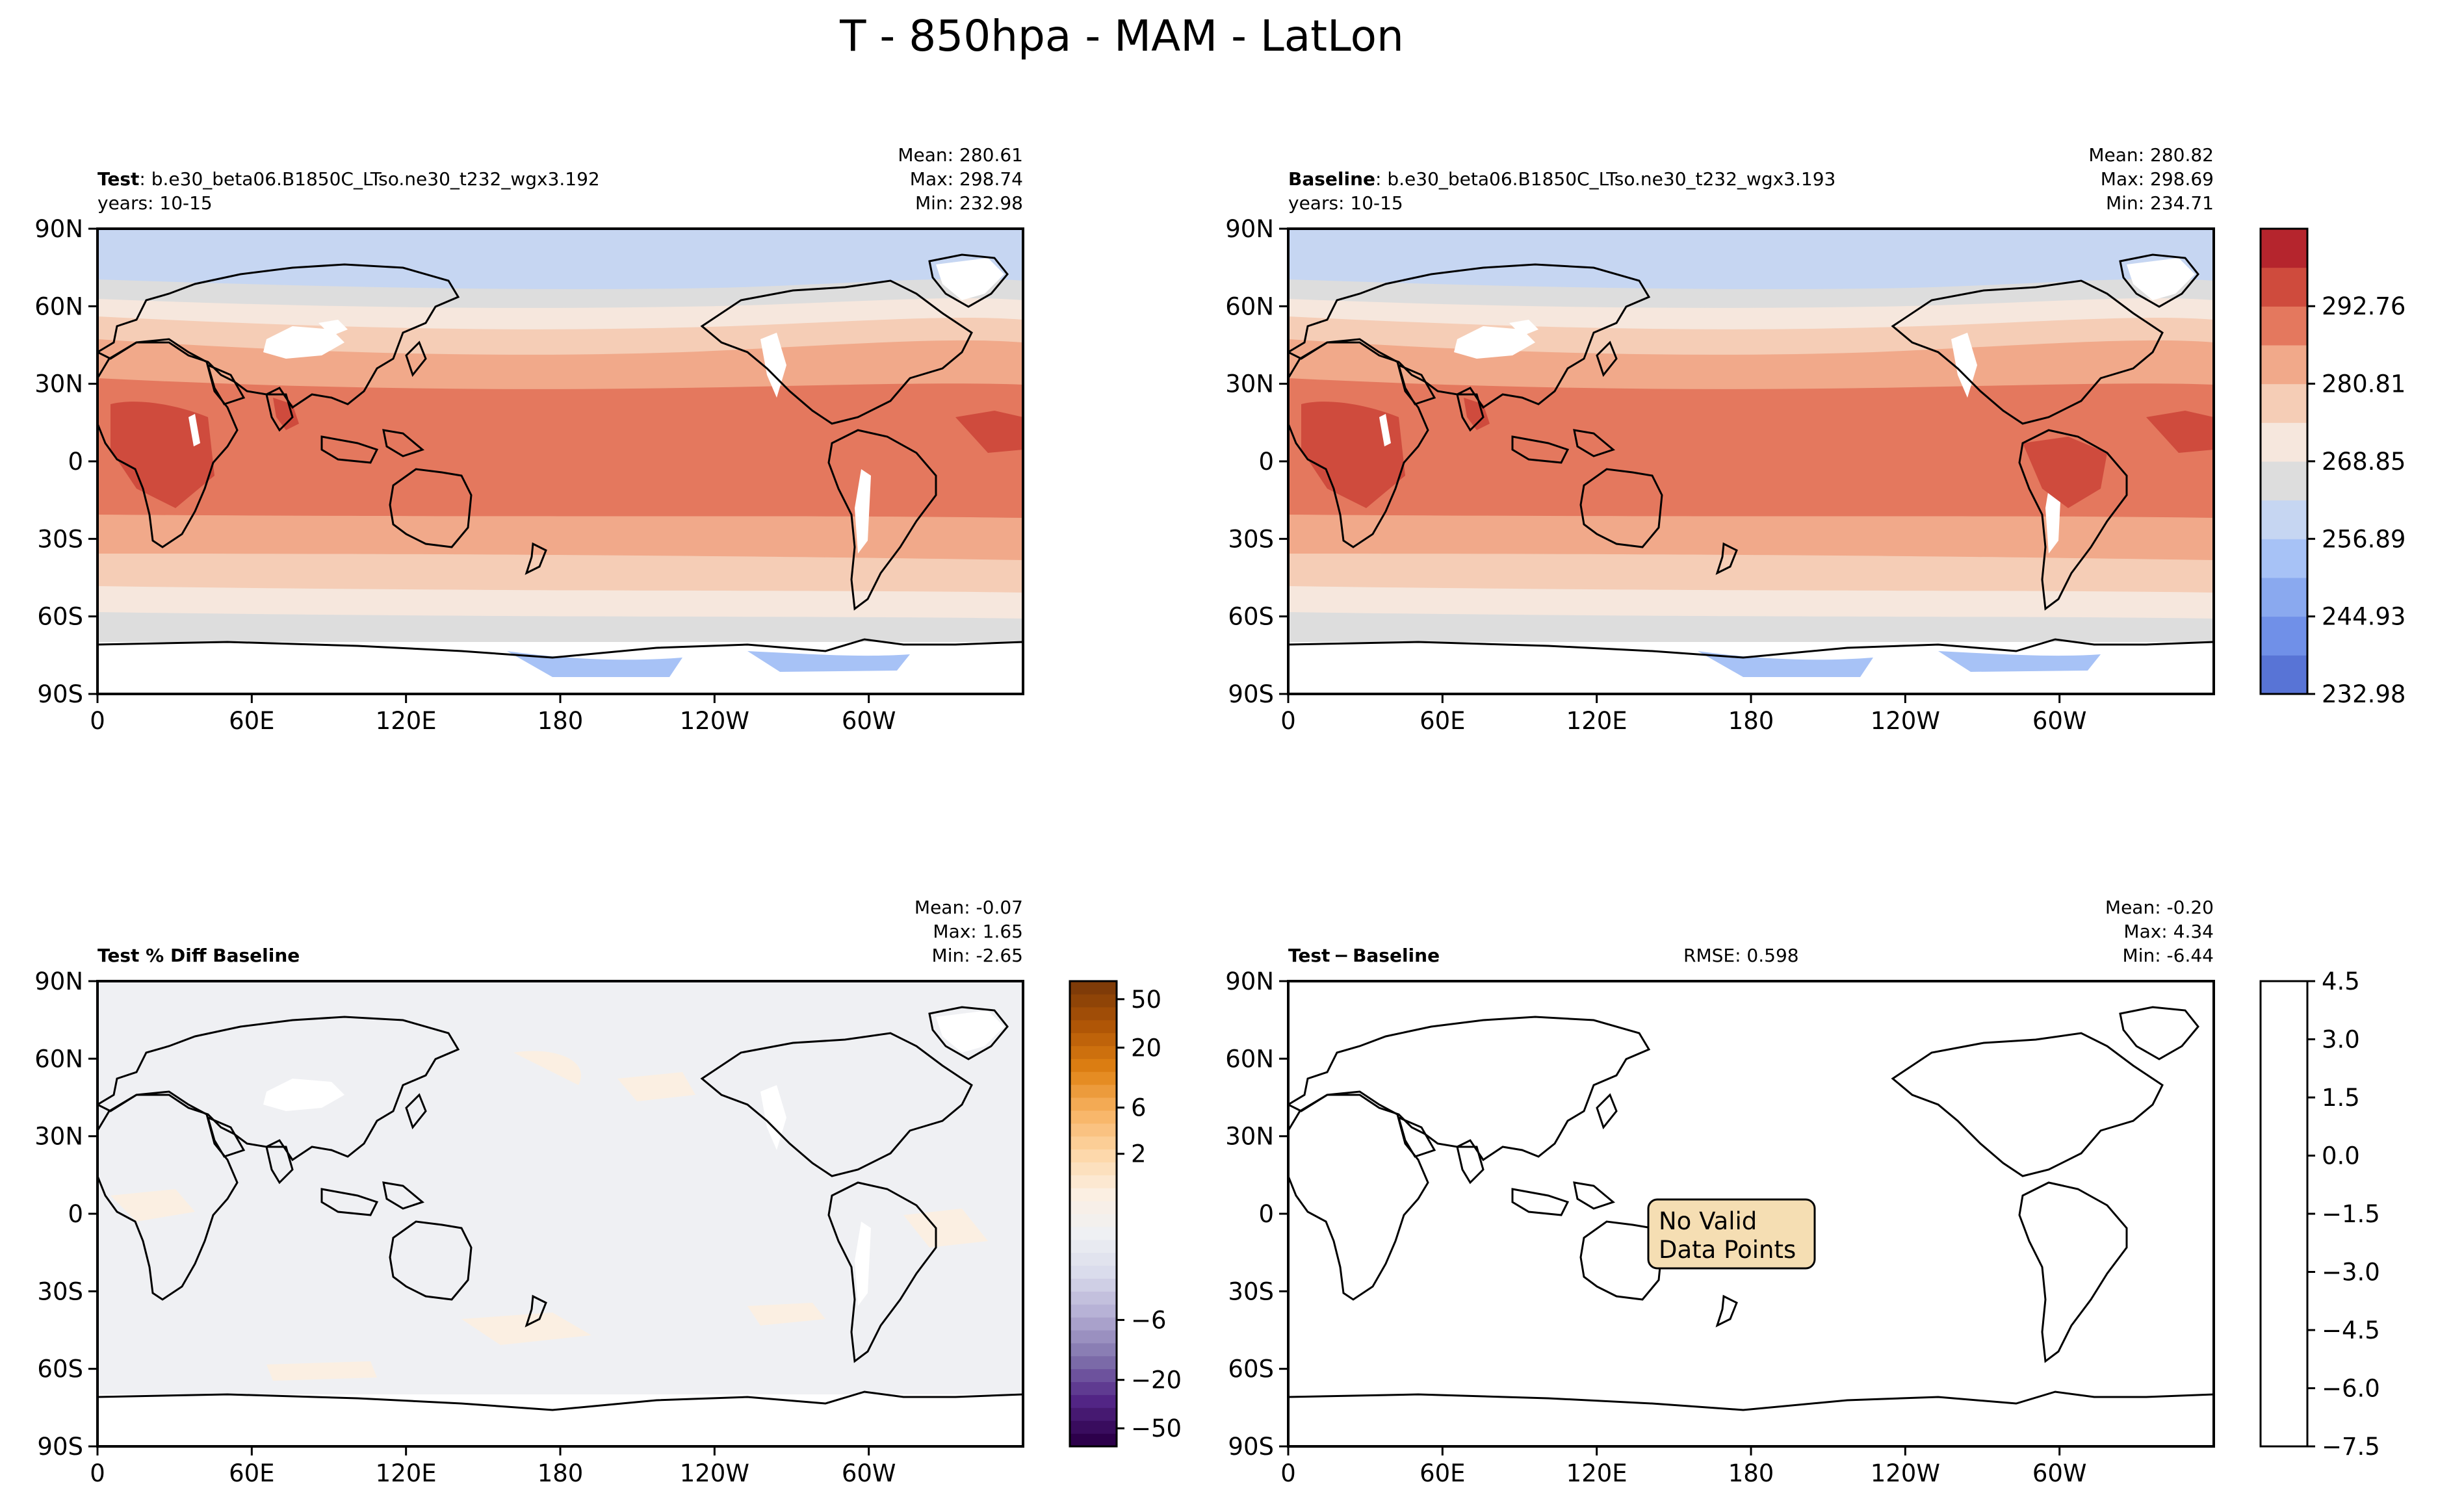  I want to click on colorbar-pct-diff-tick-label: 20, so click(1146, 1048).